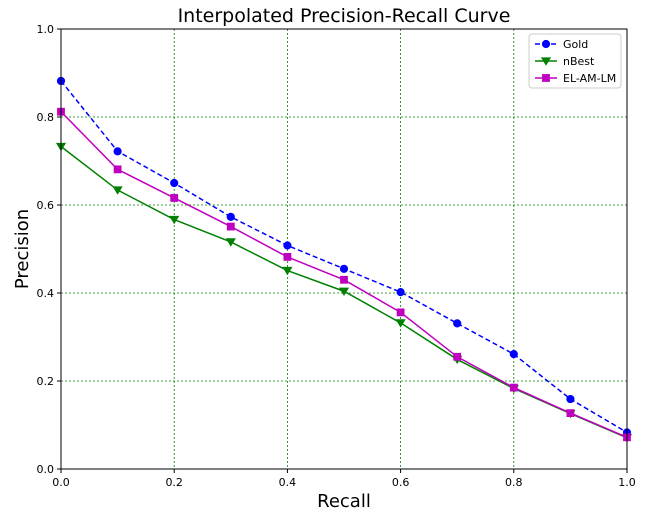  What do you see at coordinates (46, 117) in the screenshot?
I see `y-tick-label: 0.8` at bounding box center [46, 117].